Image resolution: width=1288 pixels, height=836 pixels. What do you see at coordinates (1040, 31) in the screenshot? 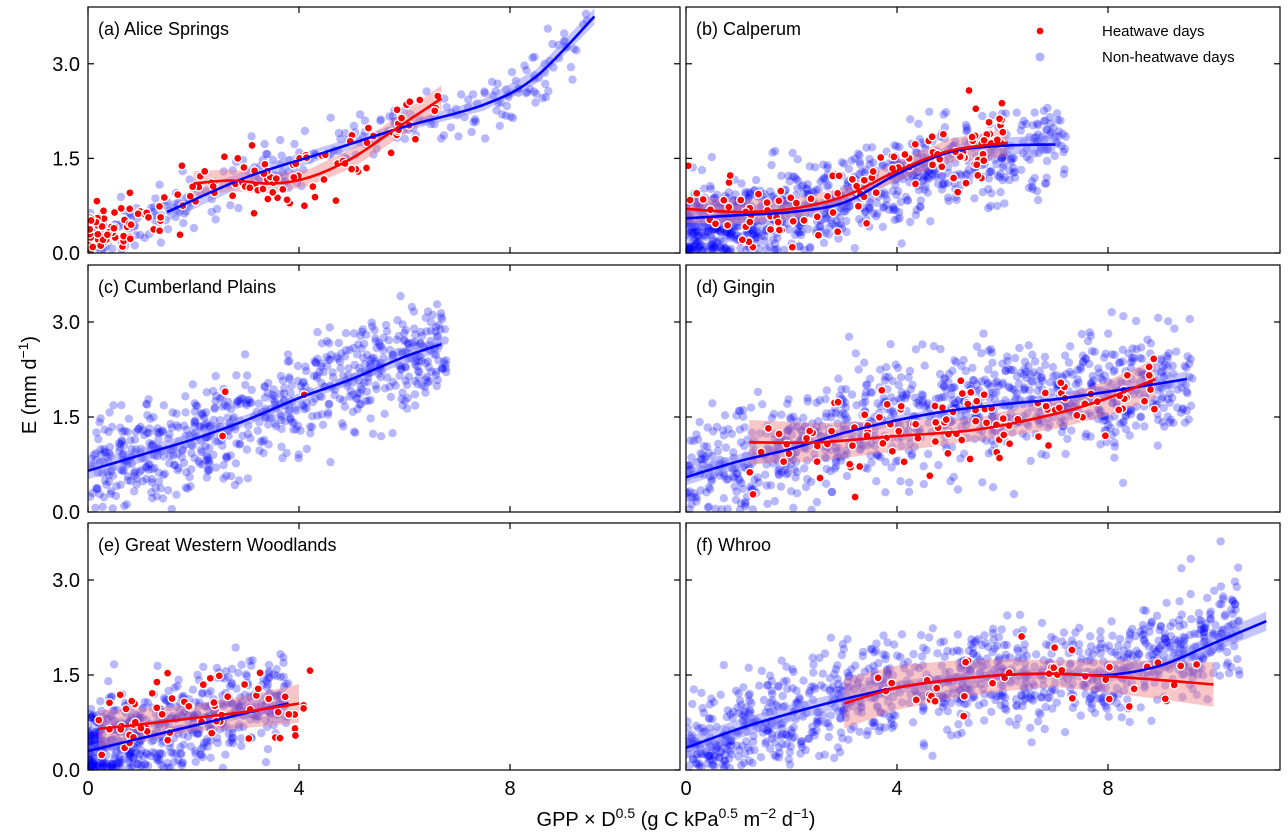
I see `legend-heatwave-marker` at bounding box center [1040, 31].